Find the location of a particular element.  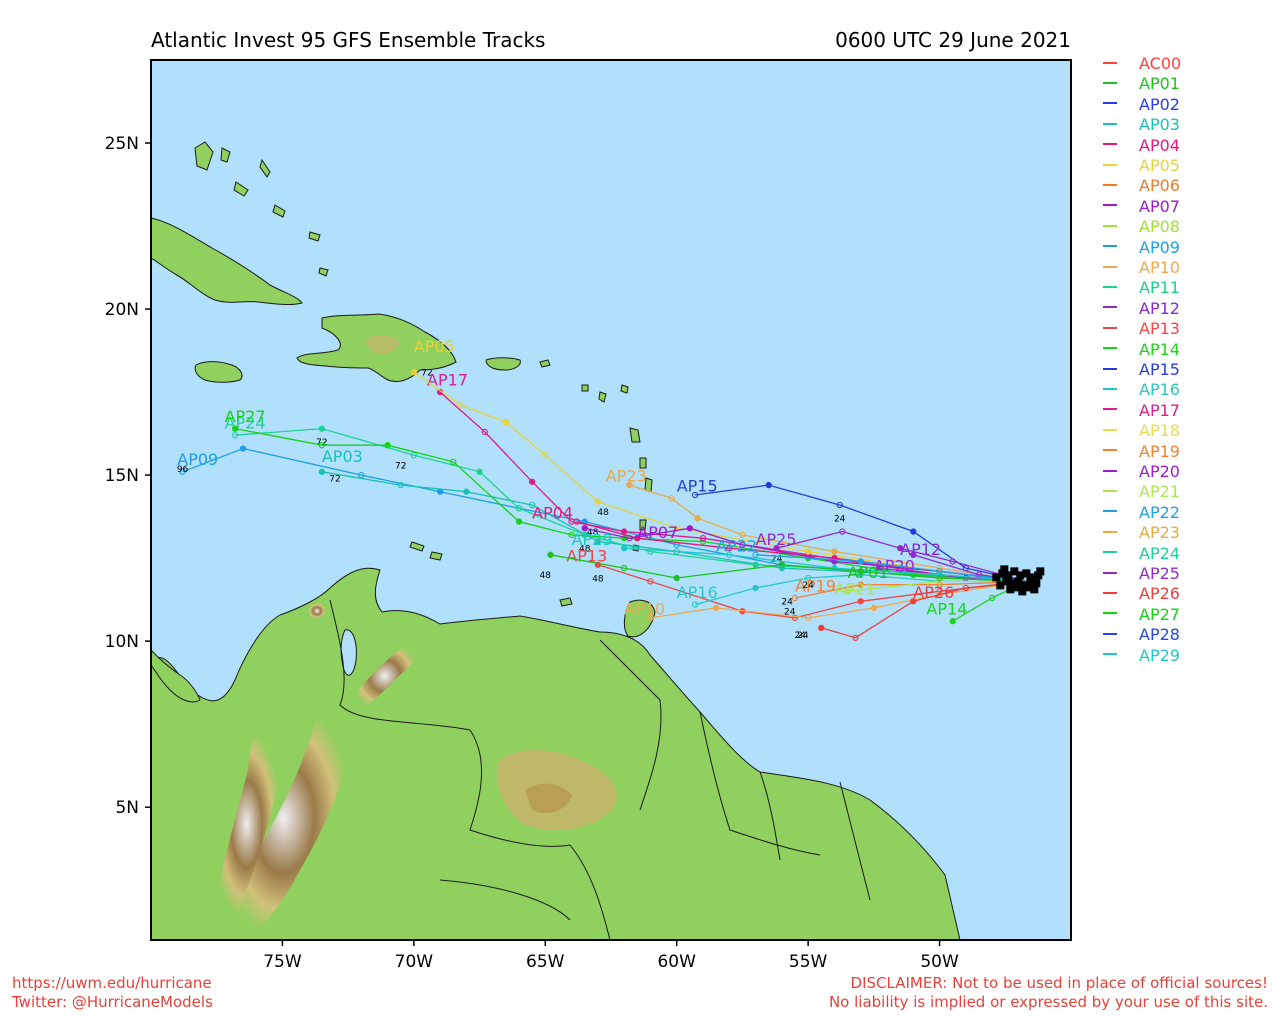

track-ap29: AP29 is located at coordinates (799, 556).